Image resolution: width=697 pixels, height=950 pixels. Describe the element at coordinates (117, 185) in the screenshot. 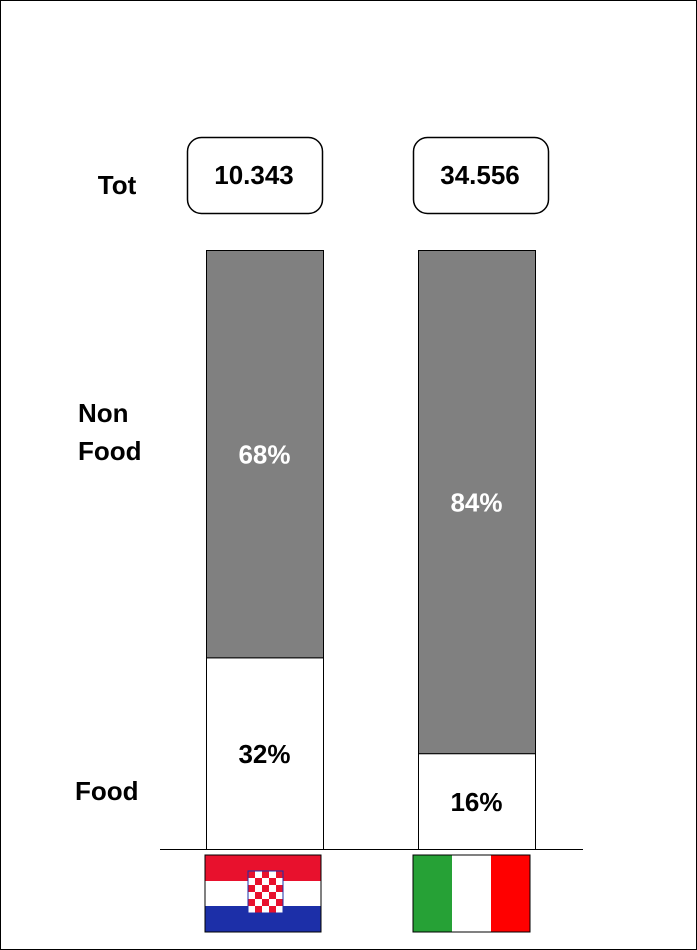

I see `total-title: Tot` at that location.